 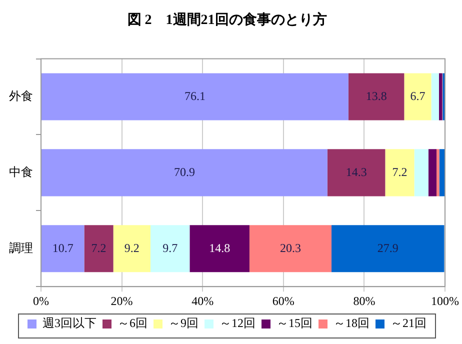 I want to click on legend-label: 週3回以下, so click(x=69, y=323).